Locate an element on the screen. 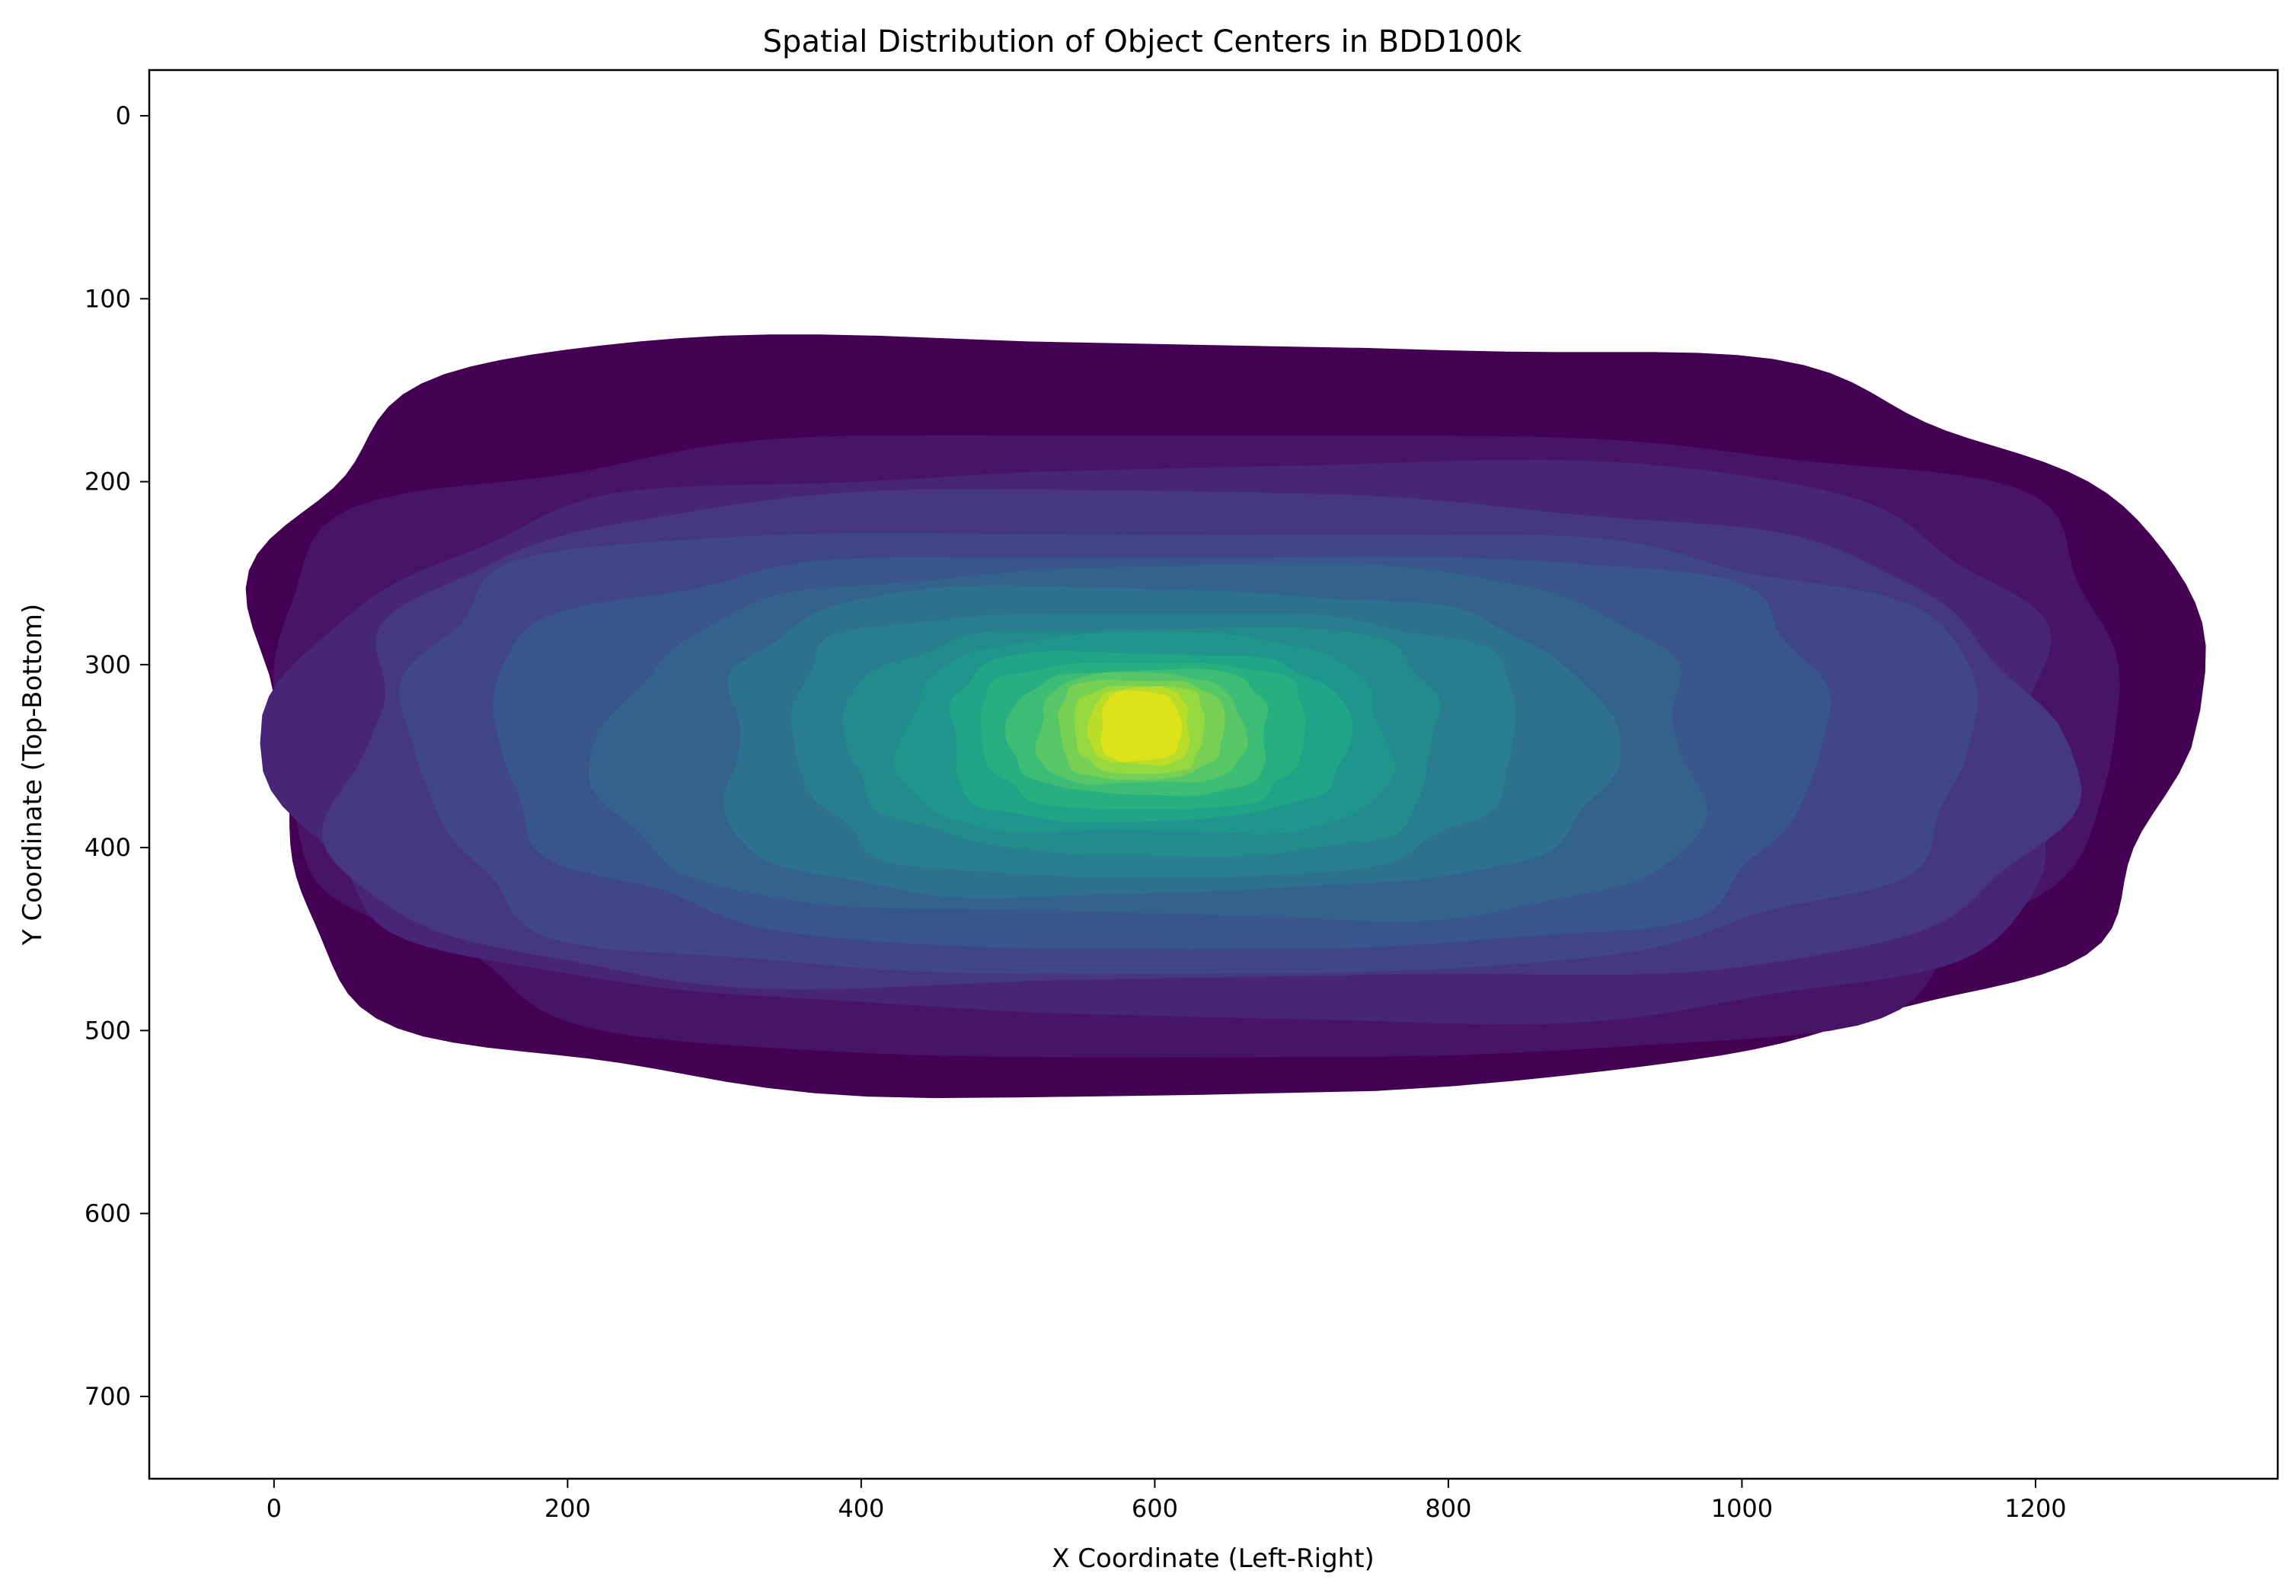 This screenshot has width=2296, height=1596. y-tick-label: 200 is located at coordinates (108, 482).